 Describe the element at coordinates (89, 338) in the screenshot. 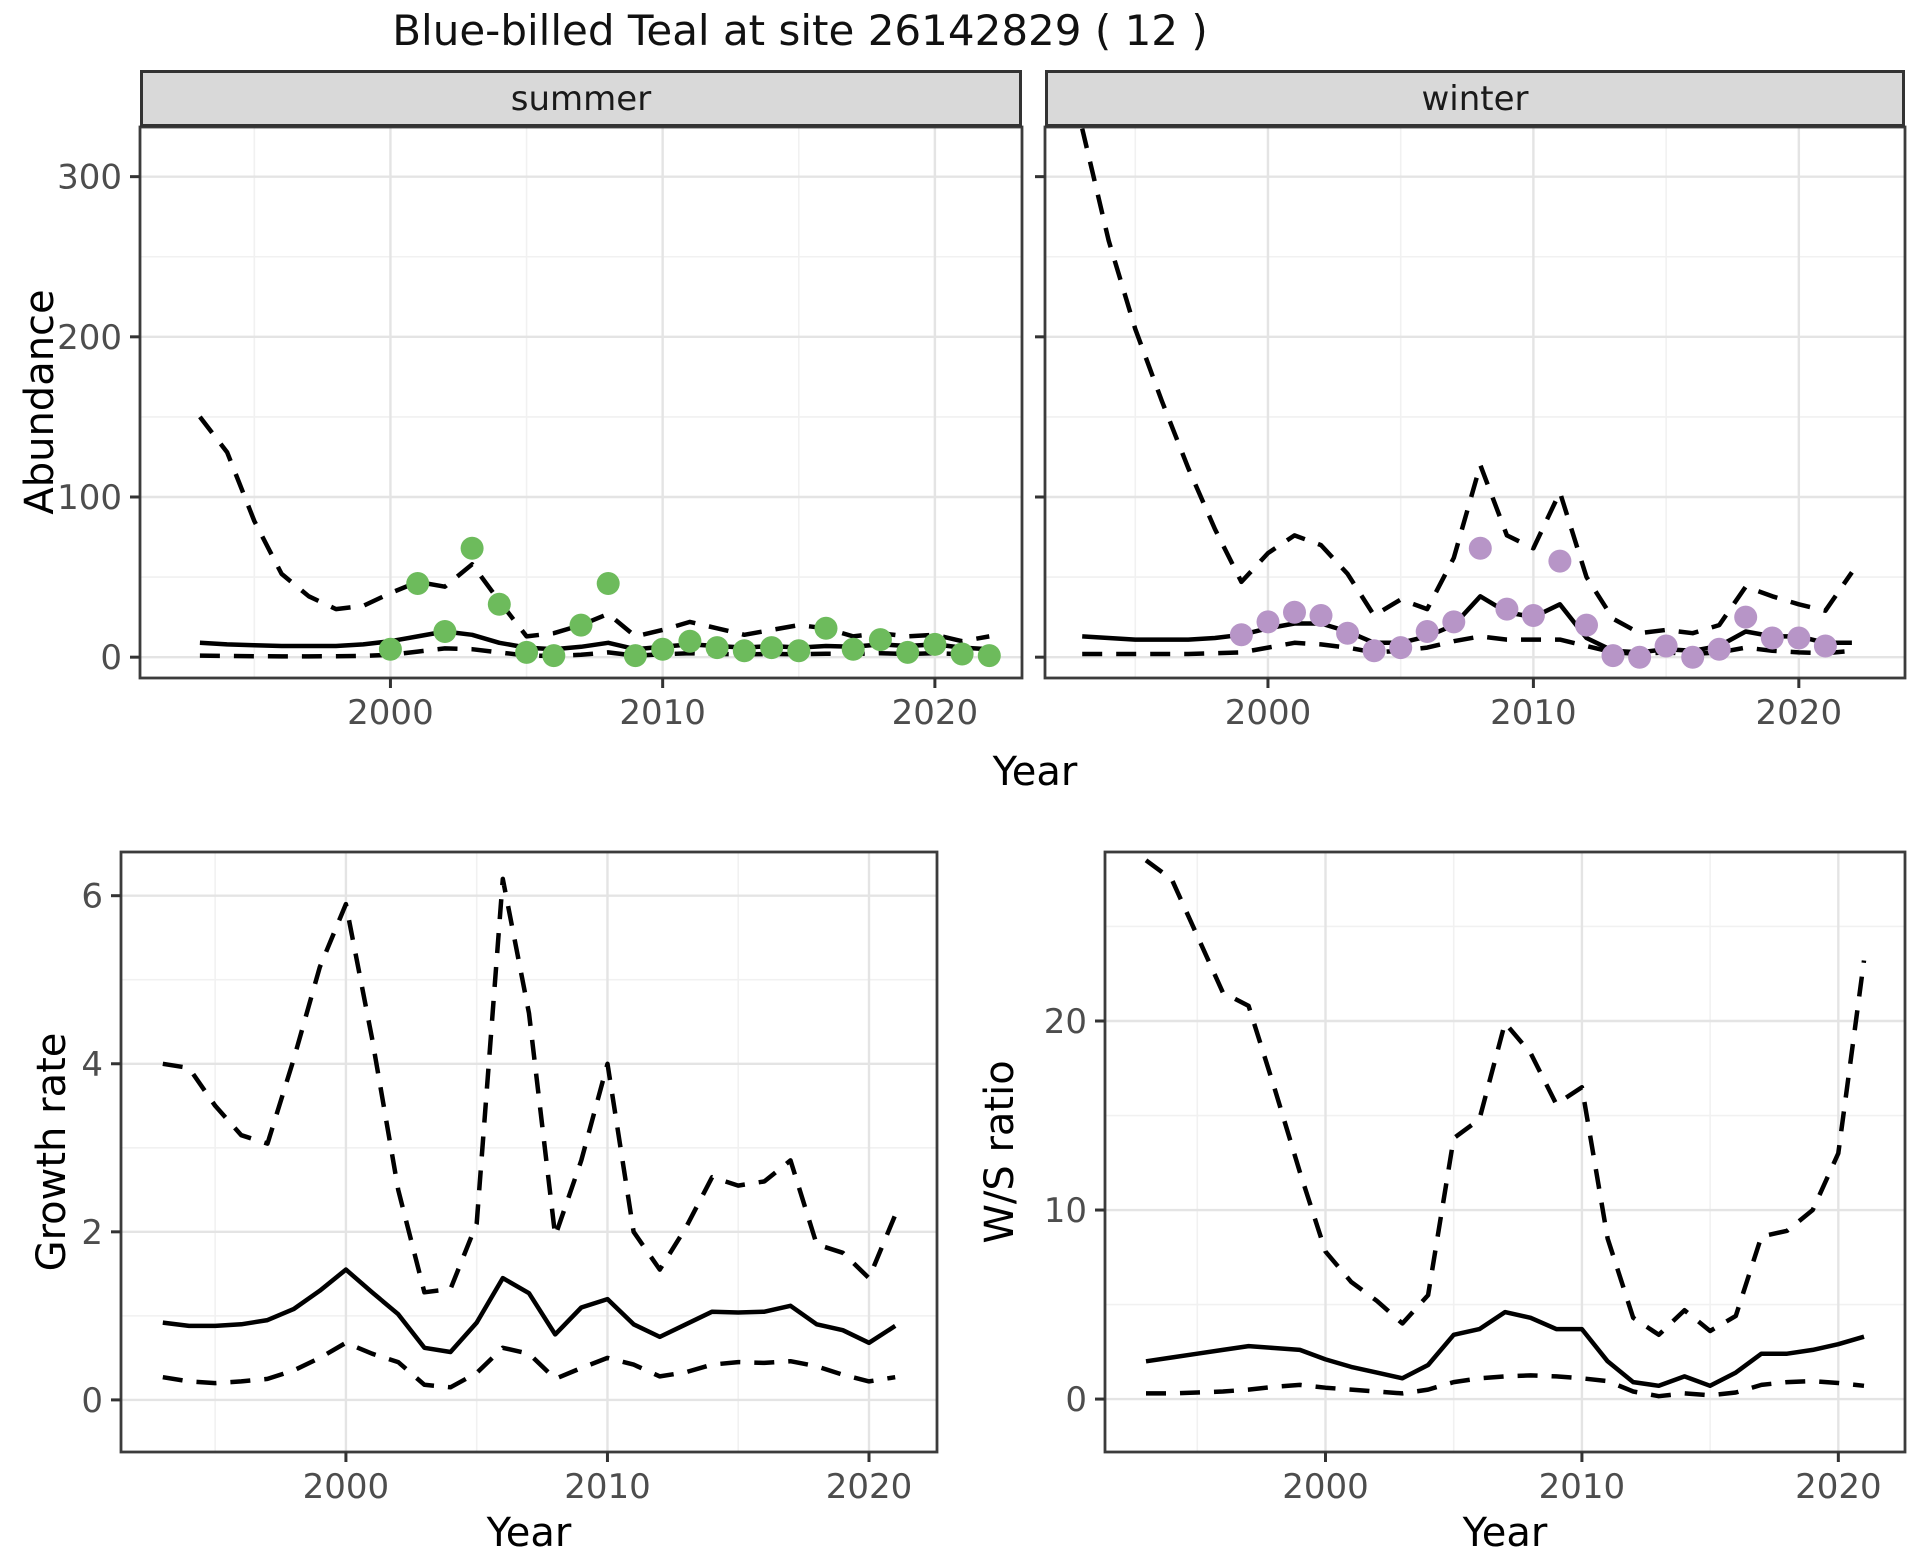

I see `y-tick-label: 200` at that location.